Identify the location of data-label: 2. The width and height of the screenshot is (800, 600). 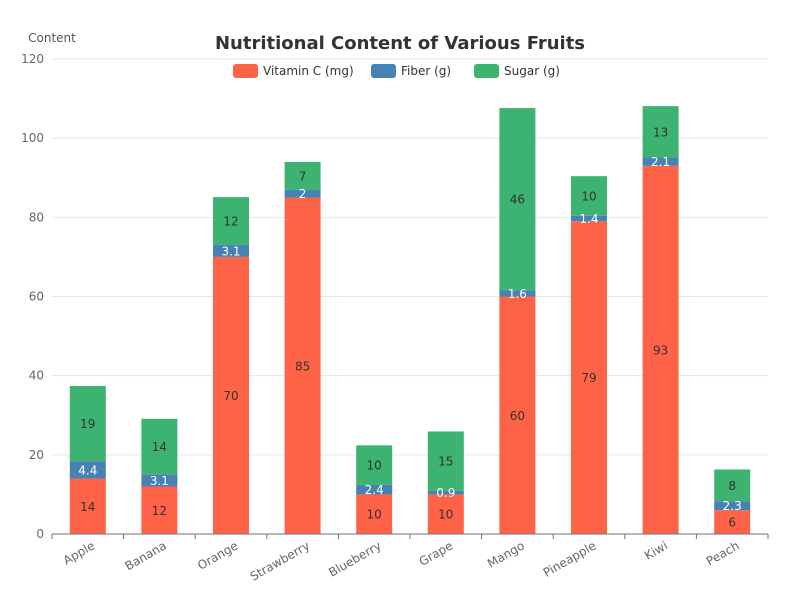
(303, 194).